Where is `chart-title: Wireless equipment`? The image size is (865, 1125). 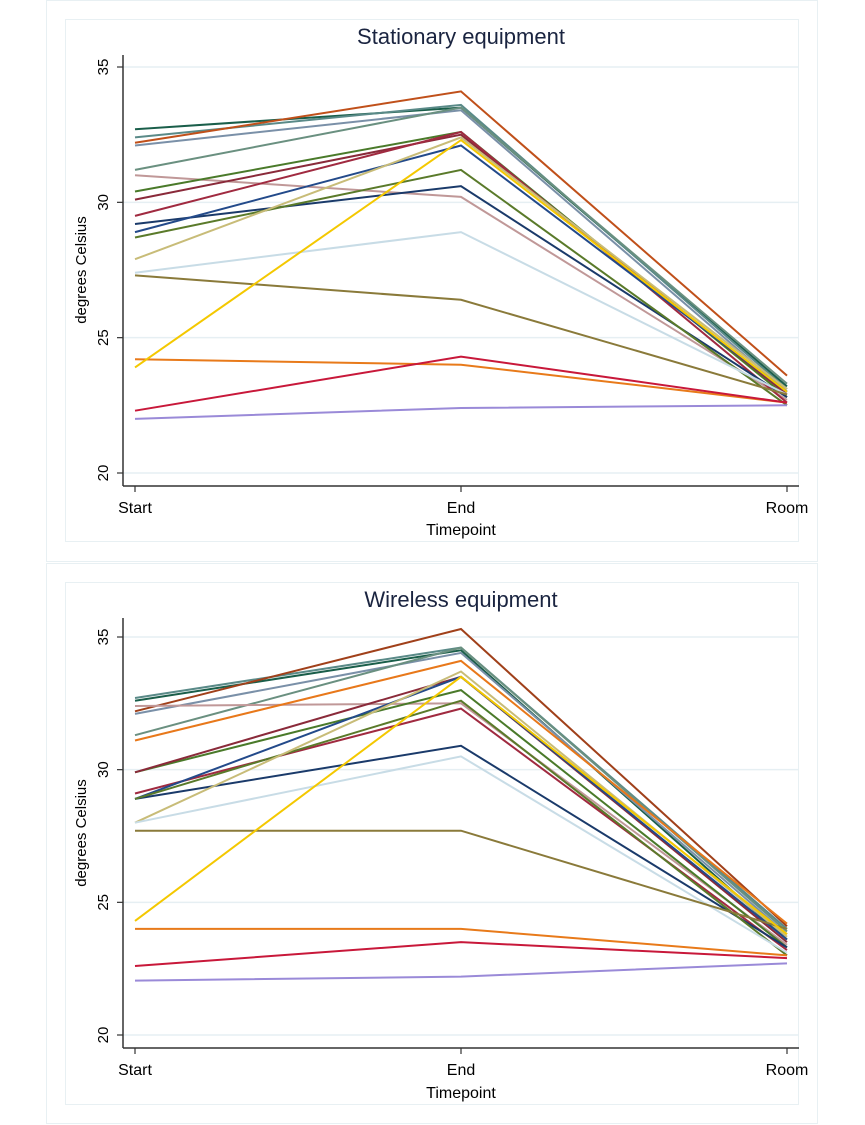 chart-title: Wireless equipment is located at coordinates (460, 599).